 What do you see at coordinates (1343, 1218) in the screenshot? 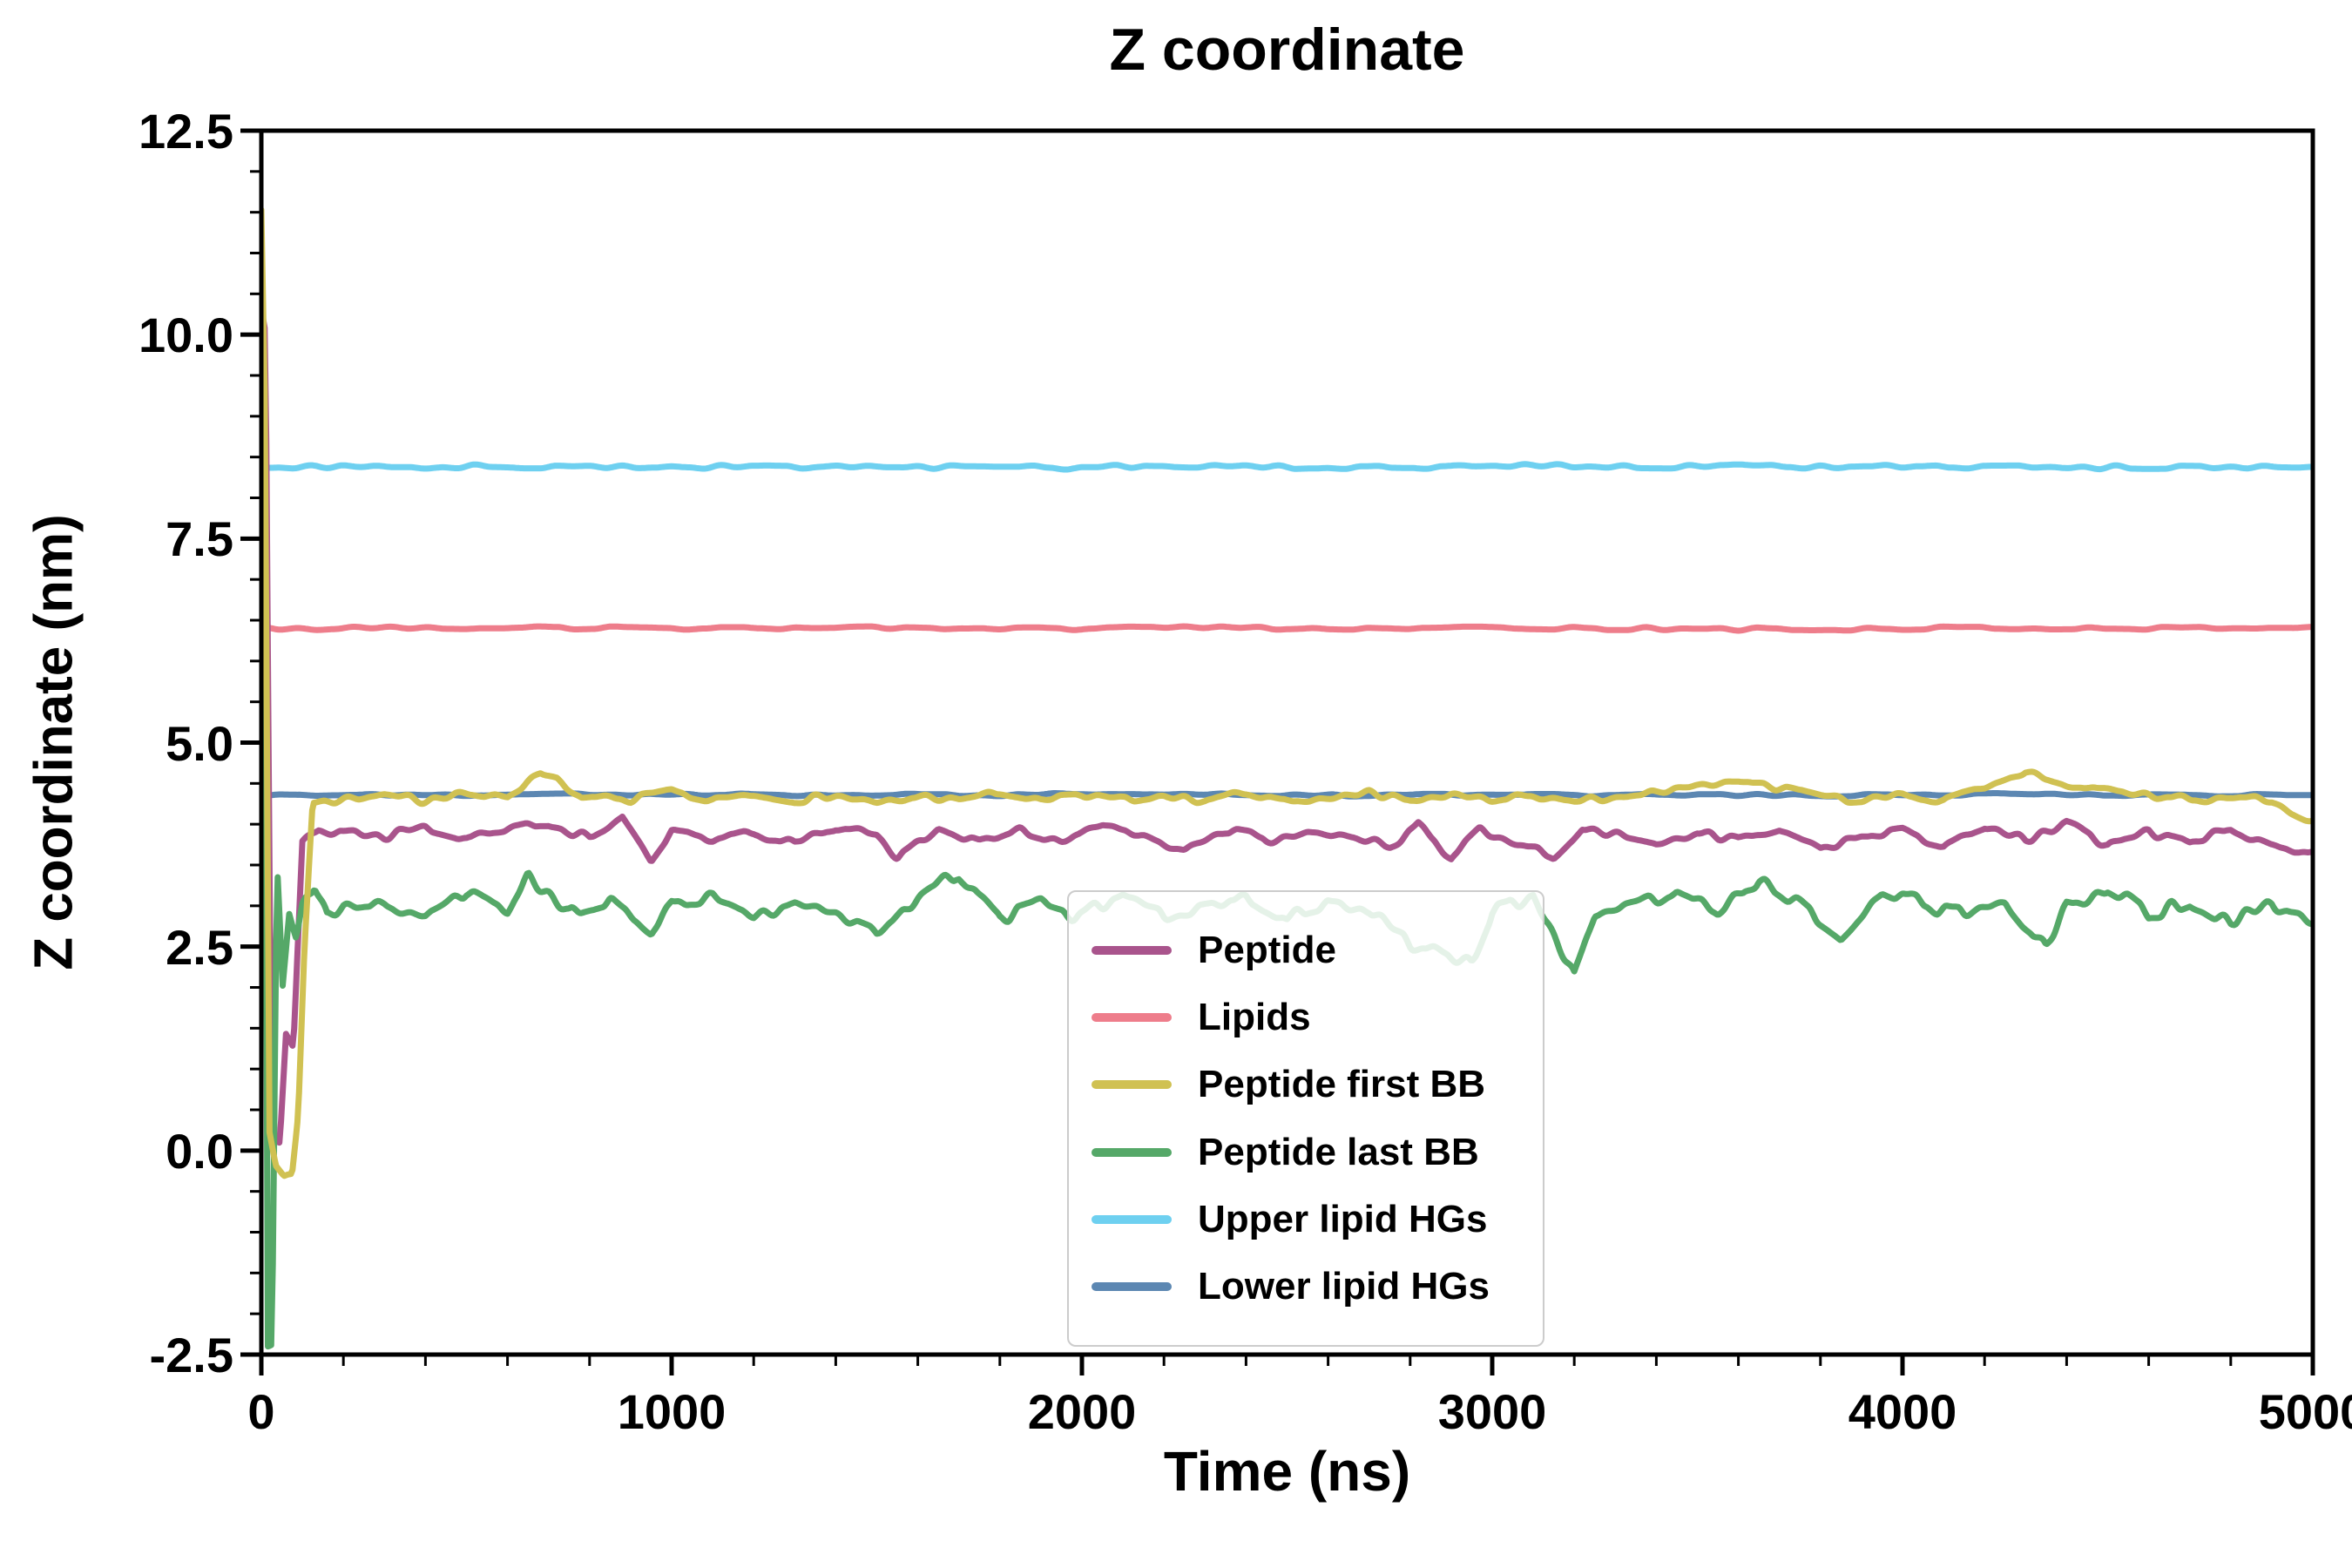
I see `legend-label-upper-lipid-hgs: Upper lipid HGs` at bounding box center [1343, 1218].